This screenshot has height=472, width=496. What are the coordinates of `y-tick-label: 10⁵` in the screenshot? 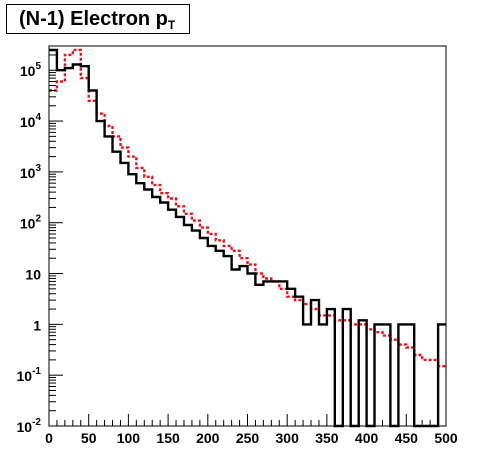 It's located at (31, 70).